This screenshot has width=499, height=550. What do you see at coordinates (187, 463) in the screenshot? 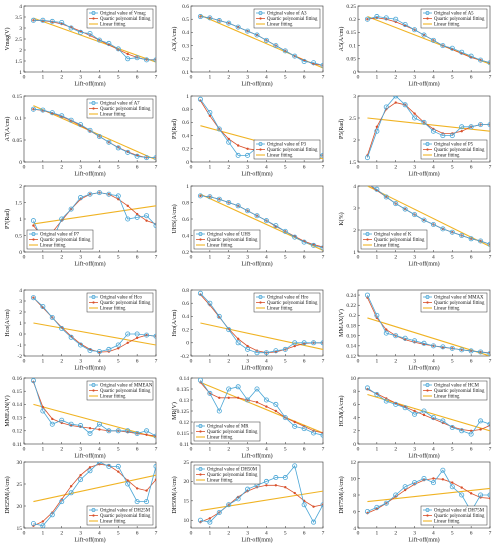
I see `y-tick-label: 25` at bounding box center [187, 463].